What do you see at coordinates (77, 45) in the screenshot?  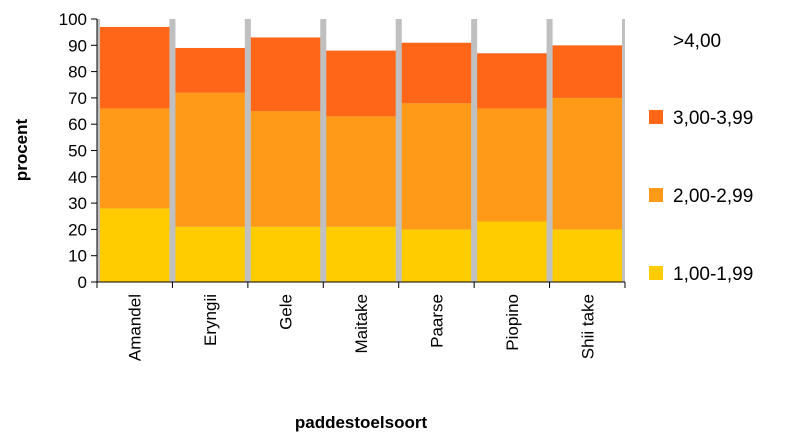 I see `y-tick-label: 90` at bounding box center [77, 45].